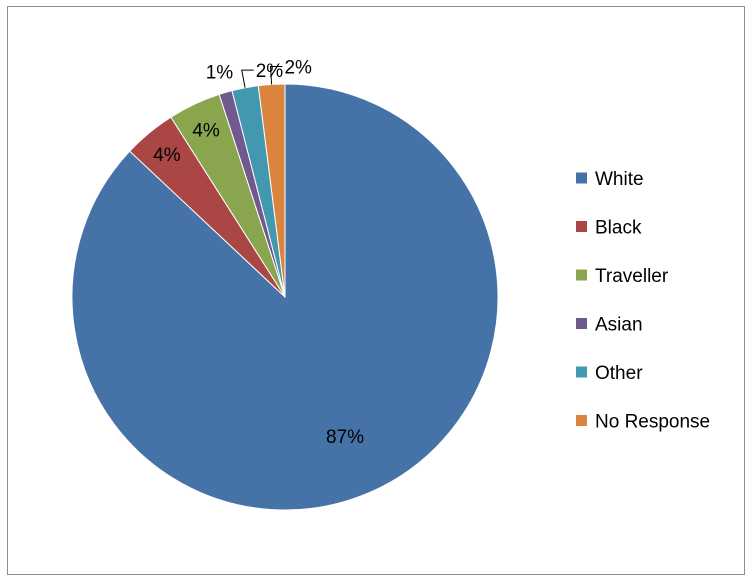 Image resolution: width=751 pixels, height=580 pixels. What do you see at coordinates (345, 437) in the screenshot?
I see `data-label-white: 87%` at bounding box center [345, 437].